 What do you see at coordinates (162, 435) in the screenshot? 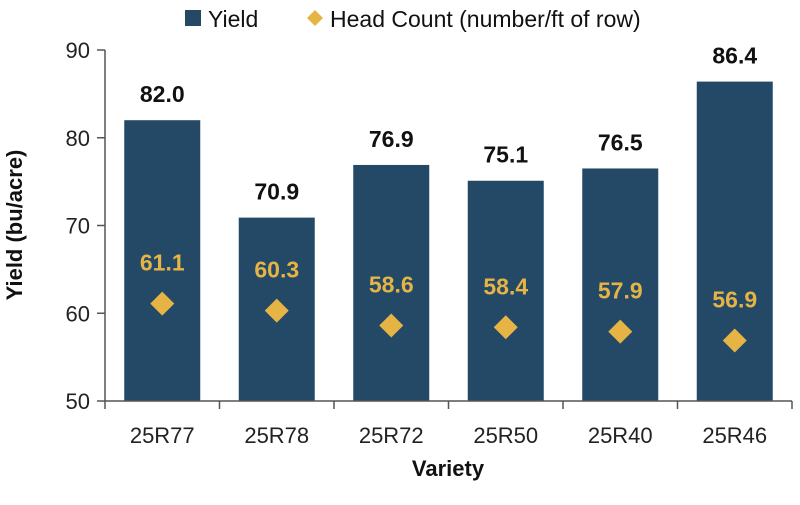
I see `x-tick-label: 25R77` at bounding box center [162, 435].